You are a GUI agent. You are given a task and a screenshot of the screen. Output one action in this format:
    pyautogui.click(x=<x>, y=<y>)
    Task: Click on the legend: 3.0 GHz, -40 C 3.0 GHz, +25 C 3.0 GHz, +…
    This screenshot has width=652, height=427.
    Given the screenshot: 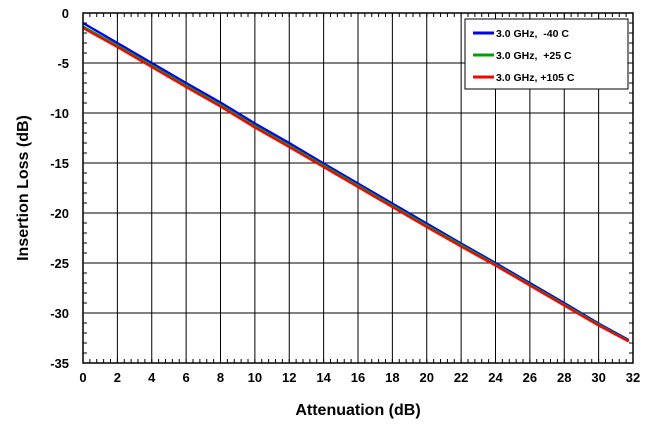 What is the action you would take?
    pyautogui.click(x=546, y=54)
    